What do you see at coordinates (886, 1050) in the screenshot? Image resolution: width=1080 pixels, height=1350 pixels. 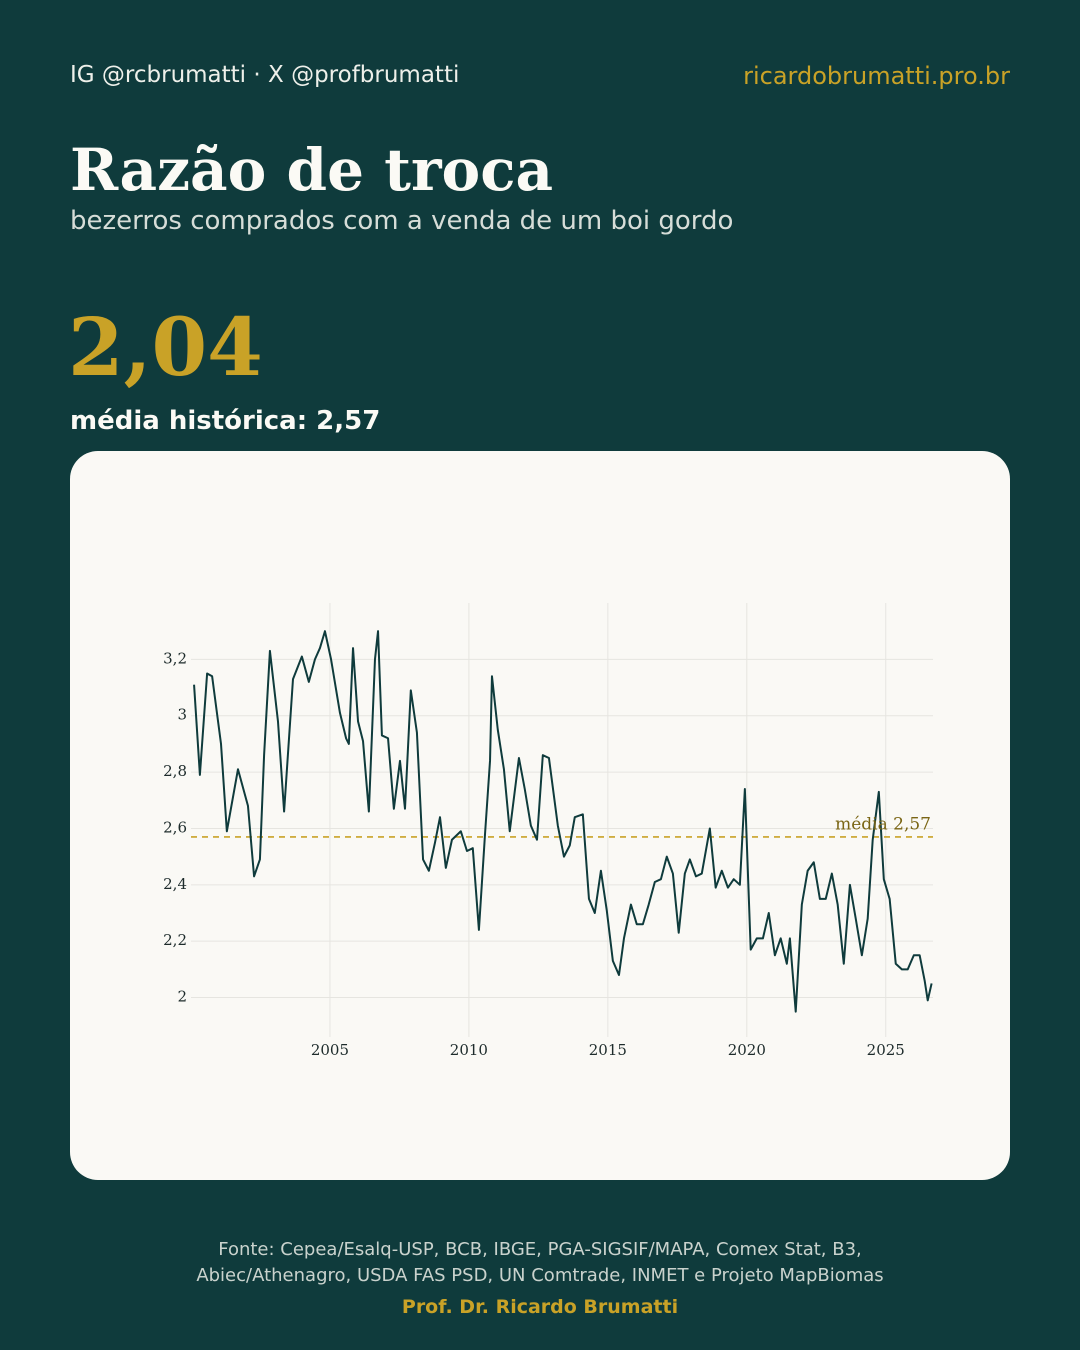 I see `x-tick-label: 2025` at bounding box center [886, 1050].